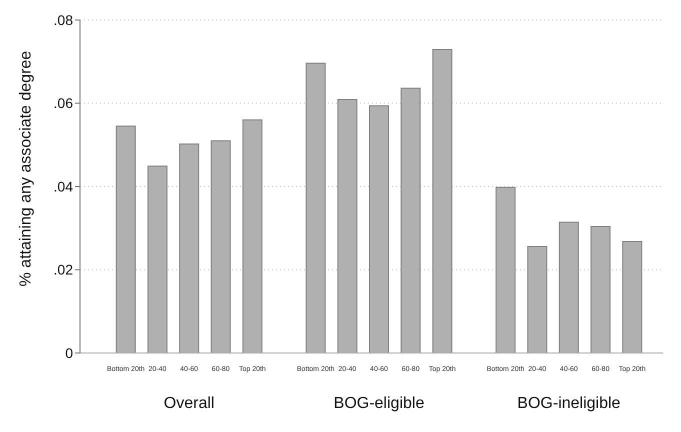  I want to click on text: BOG-eligible, so click(379, 404).